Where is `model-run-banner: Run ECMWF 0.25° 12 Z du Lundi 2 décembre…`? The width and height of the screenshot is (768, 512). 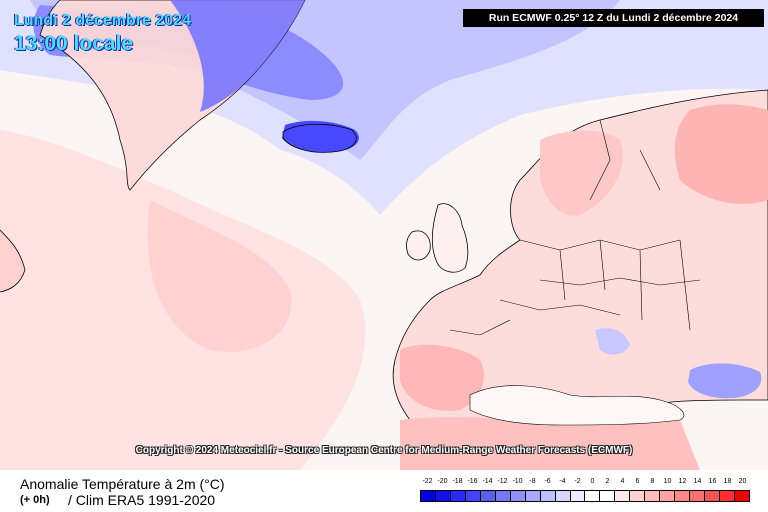
model-run-banner: Run ECMWF 0.25° 12 Z du Lundi 2 décembre… is located at coordinates (613, 18).